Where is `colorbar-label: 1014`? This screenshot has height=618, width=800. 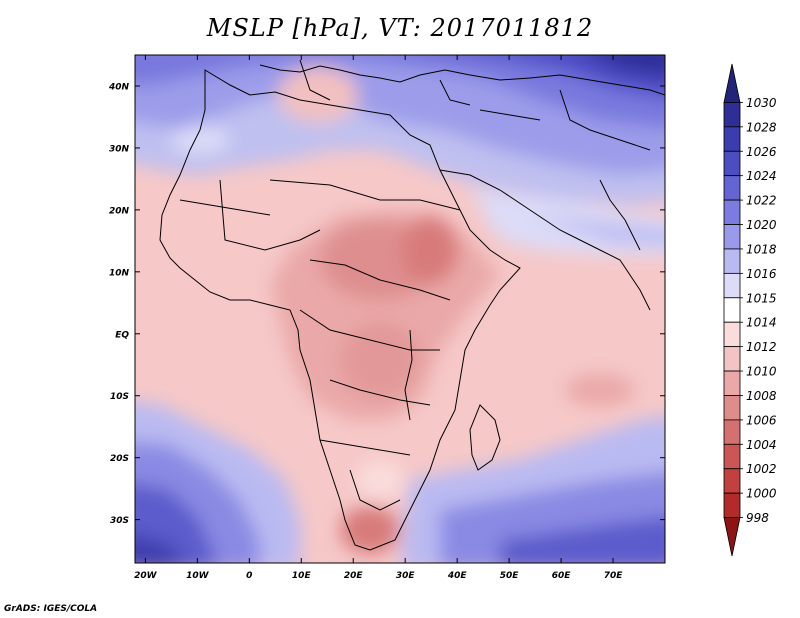 colorbar-label: 1014 is located at coordinates (761, 323).